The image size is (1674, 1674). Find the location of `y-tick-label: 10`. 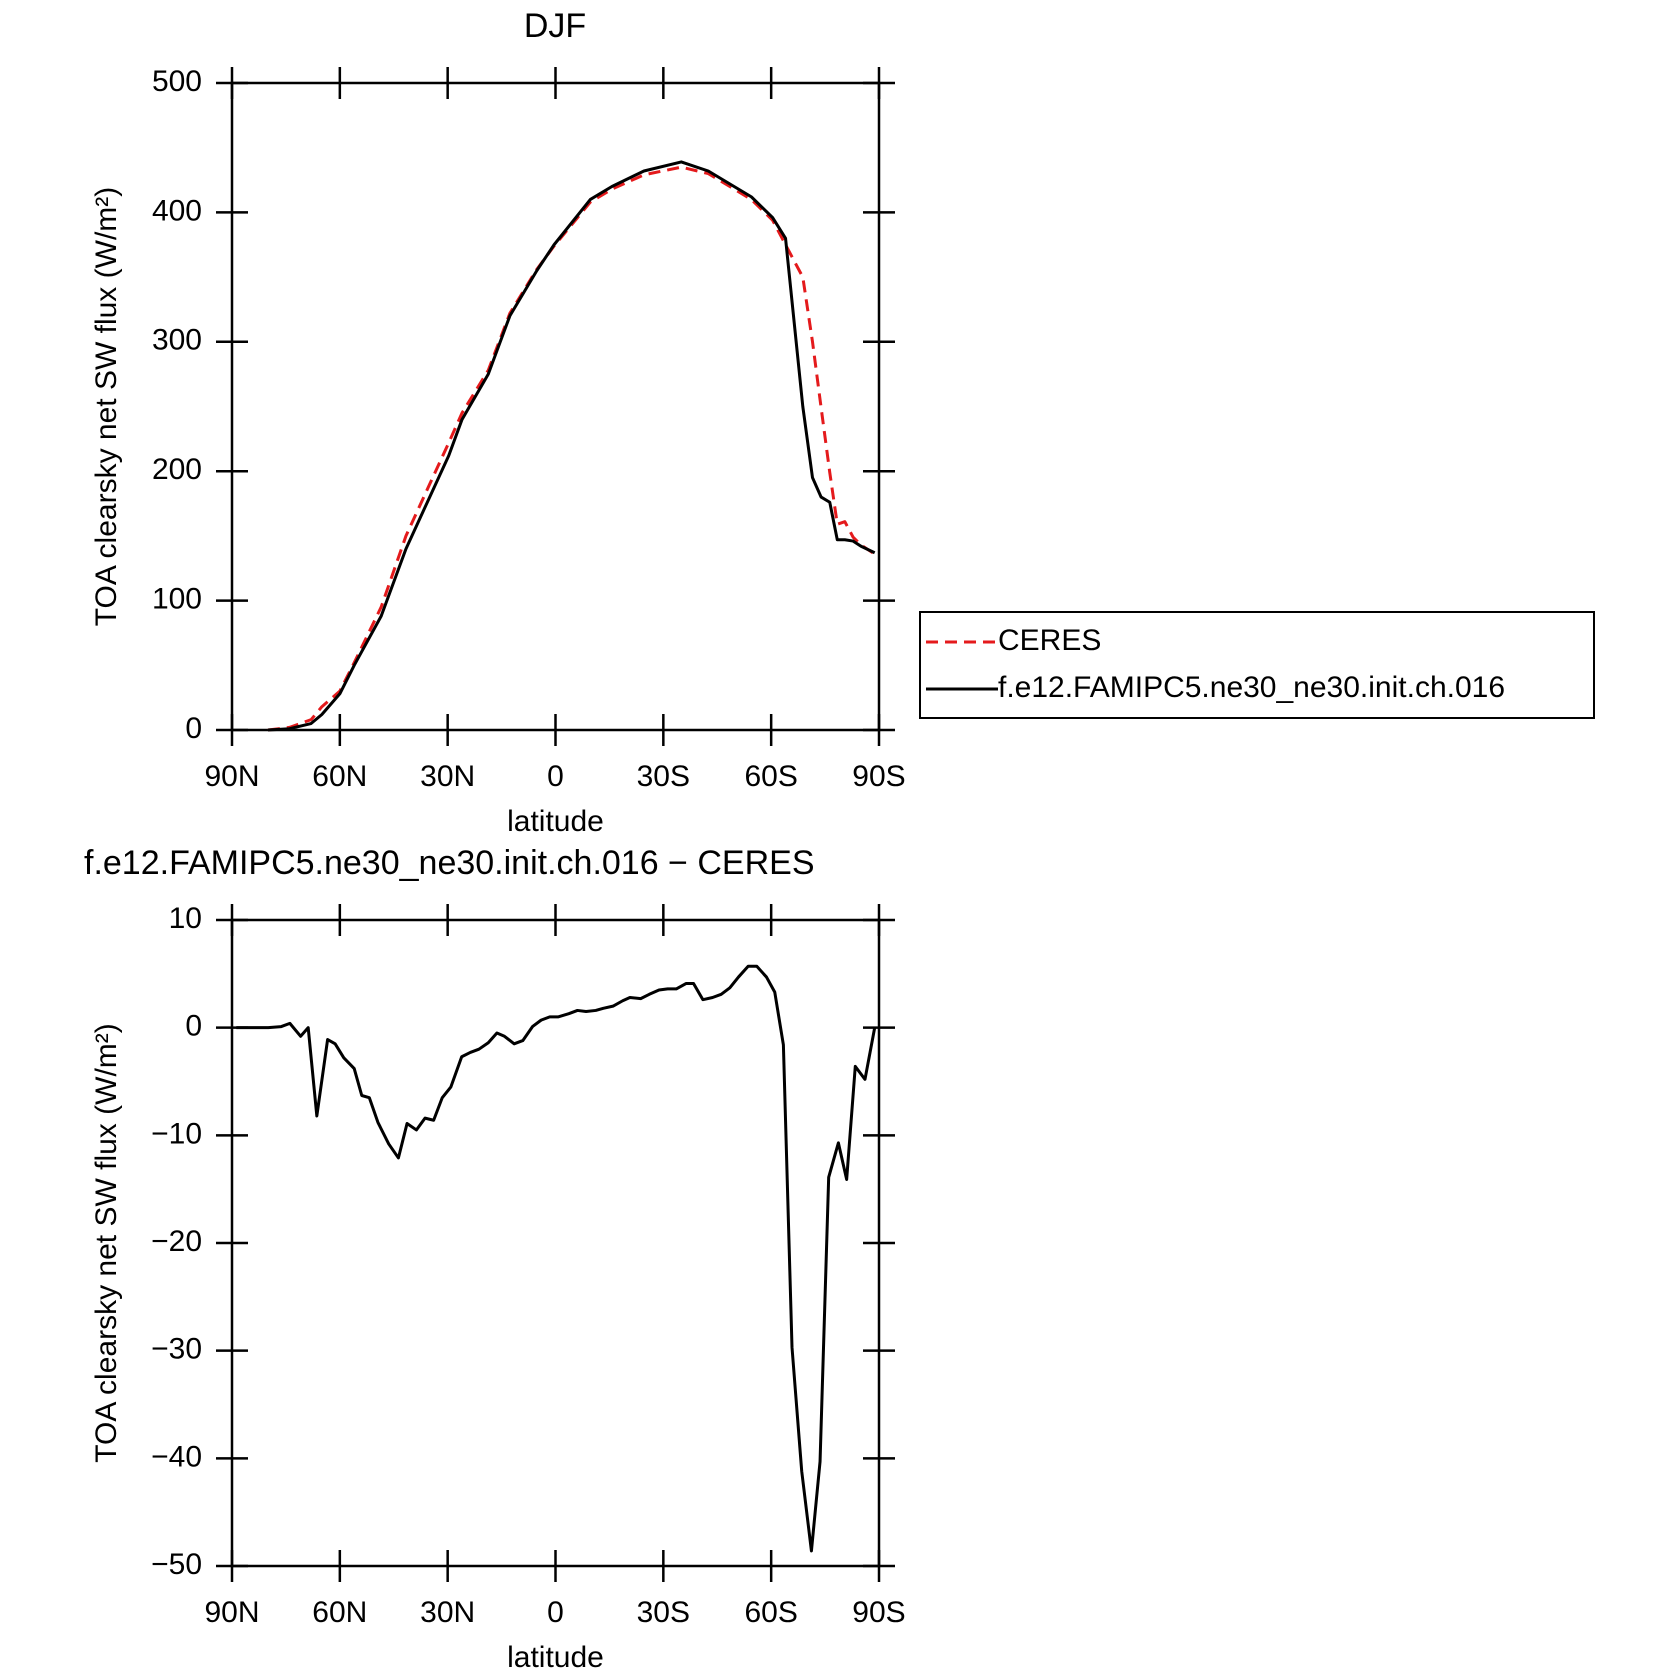

y-tick-label: 10 is located at coordinates (185, 918).